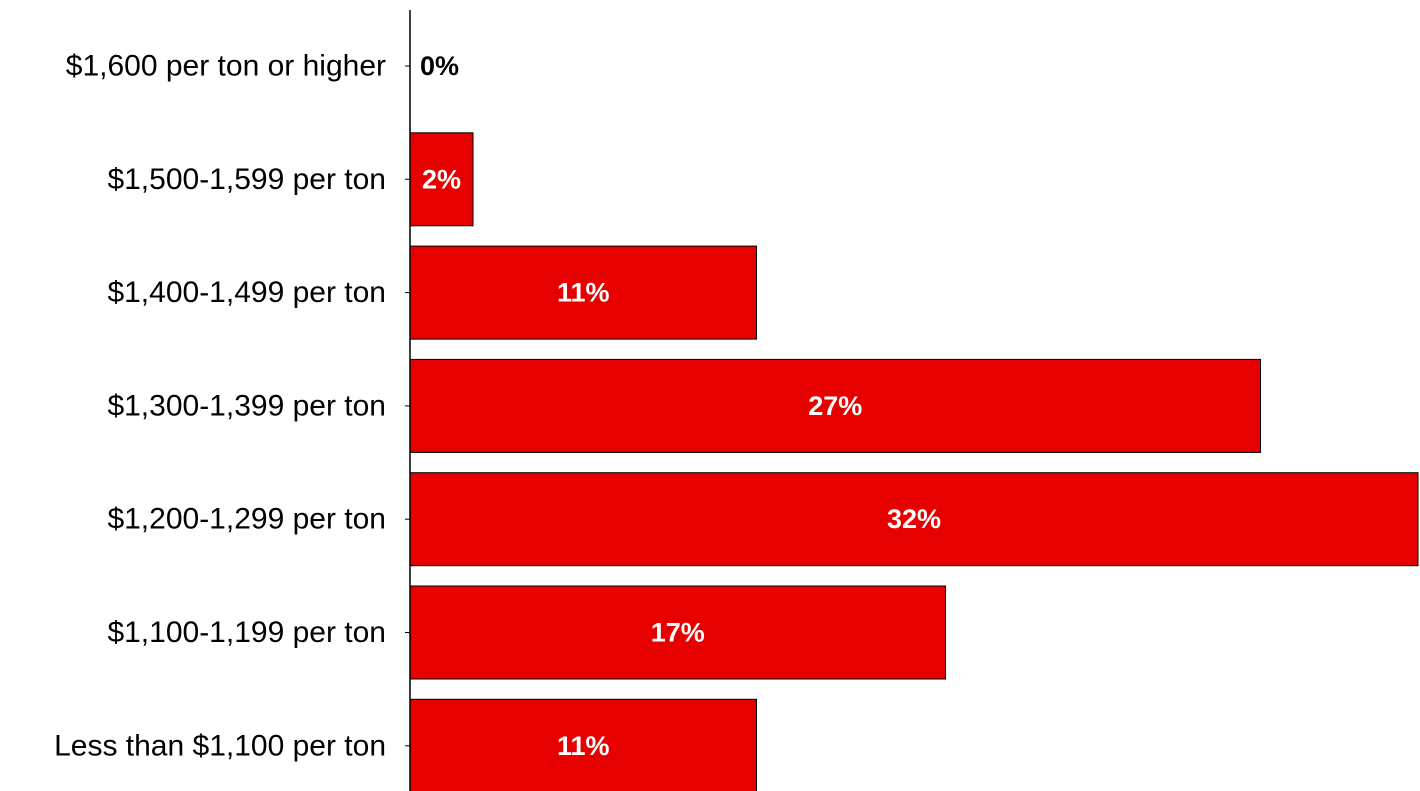 The width and height of the screenshot is (1420, 791). What do you see at coordinates (407, 406) in the screenshot?
I see `y-axis-ticks-layer` at bounding box center [407, 406].